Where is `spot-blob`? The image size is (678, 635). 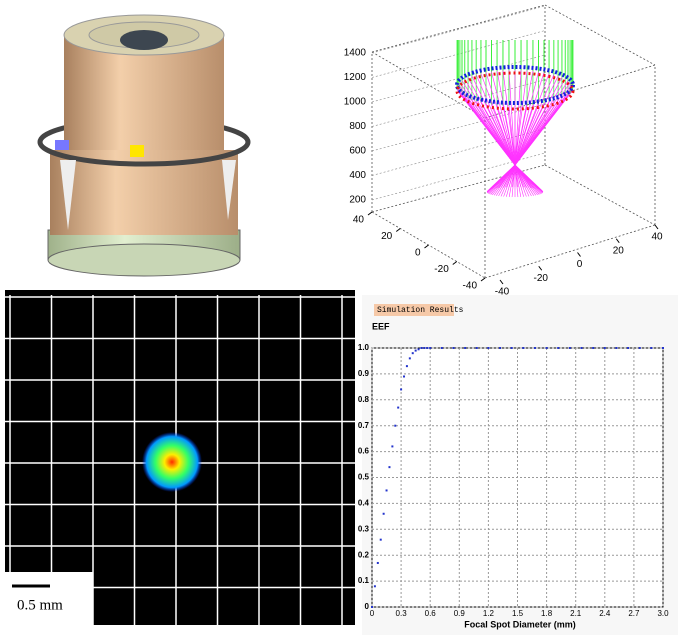
spot-blob is located at coordinates (172, 462).